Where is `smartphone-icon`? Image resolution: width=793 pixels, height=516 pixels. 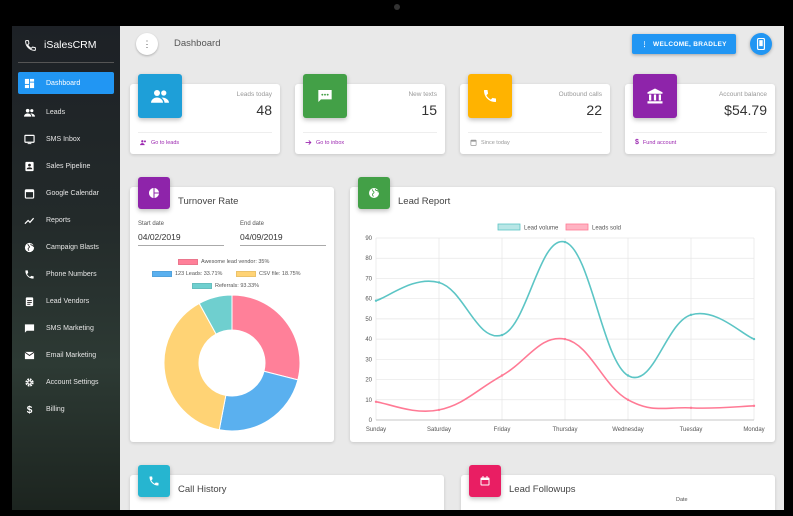
smartphone-icon is located at coordinates (761, 44).